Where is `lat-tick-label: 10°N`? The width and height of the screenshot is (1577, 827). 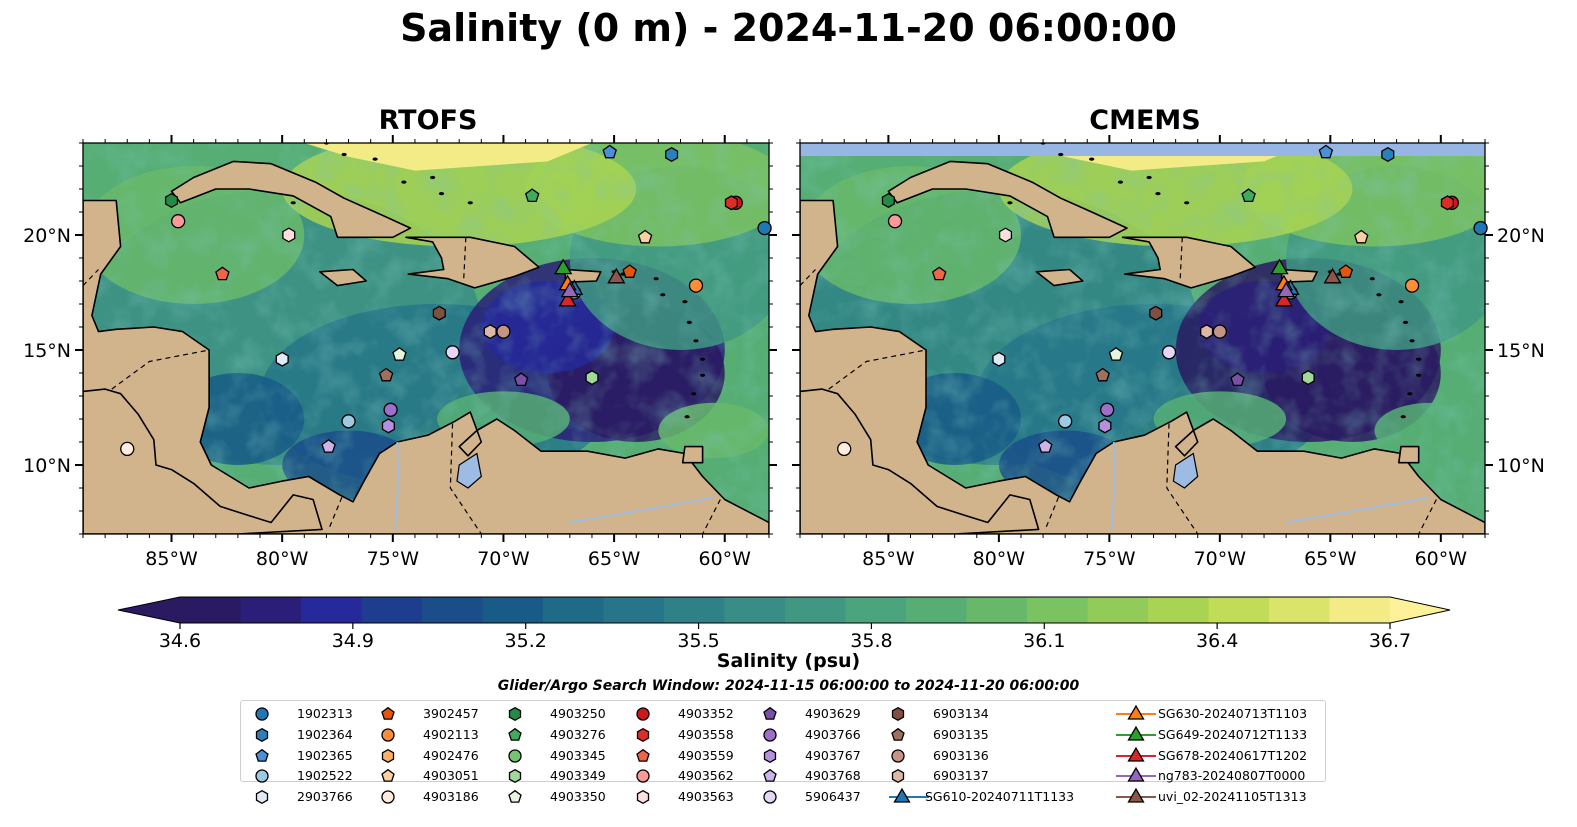 lat-tick-label: 10°N is located at coordinates (1521, 466).